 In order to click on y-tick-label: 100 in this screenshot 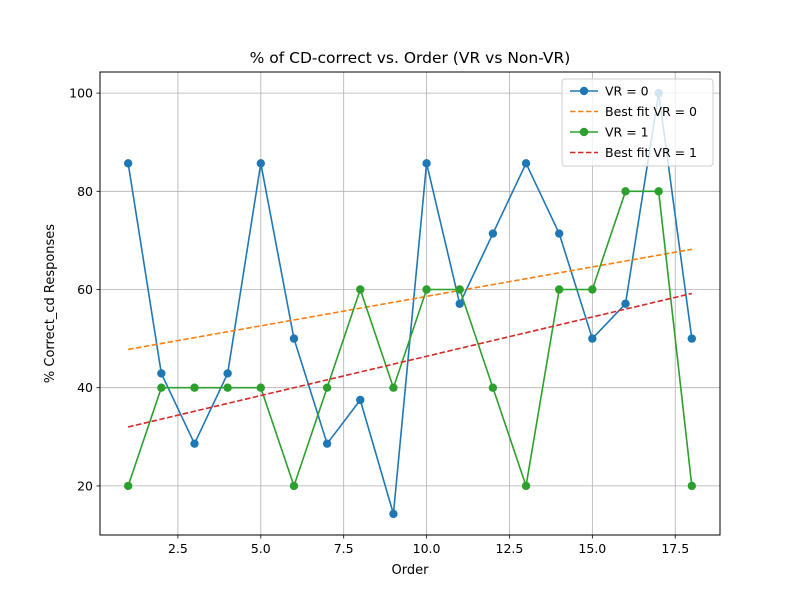, I will do `click(81, 93)`.